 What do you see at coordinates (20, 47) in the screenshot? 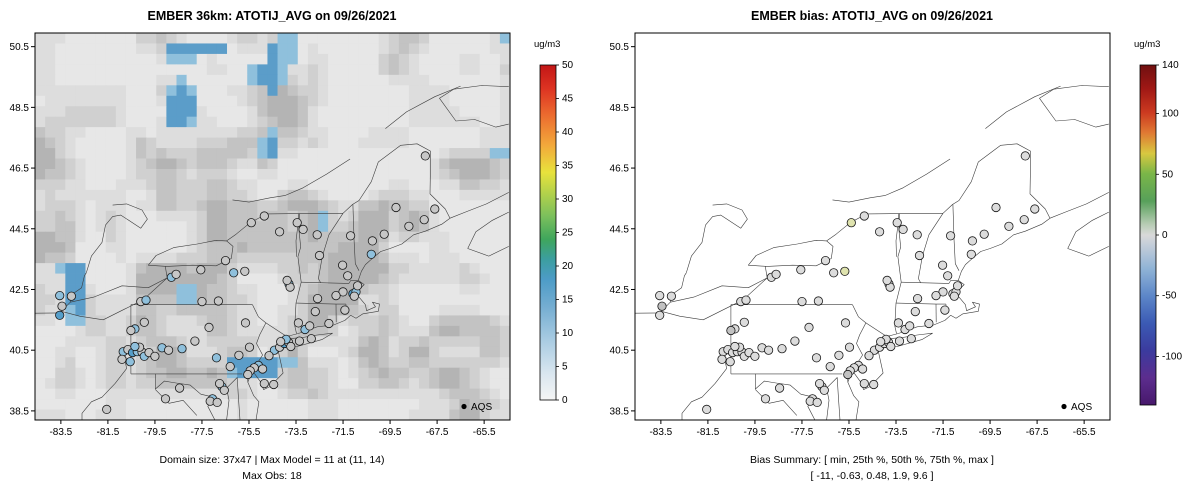
I see `y-tick-label: 50.5` at bounding box center [20, 47].